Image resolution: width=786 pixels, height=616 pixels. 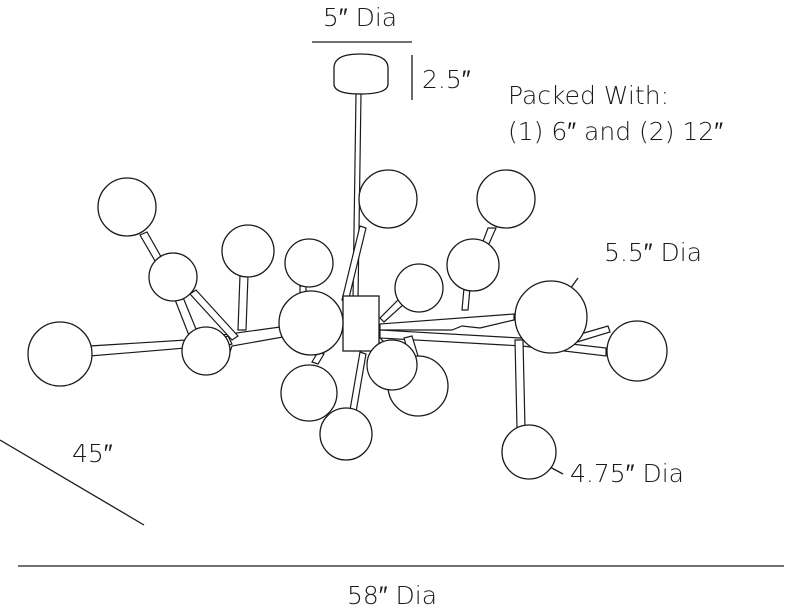 I want to click on packed-with-detail: (1) 6″ and (2) 12″, so click(x=615, y=131).